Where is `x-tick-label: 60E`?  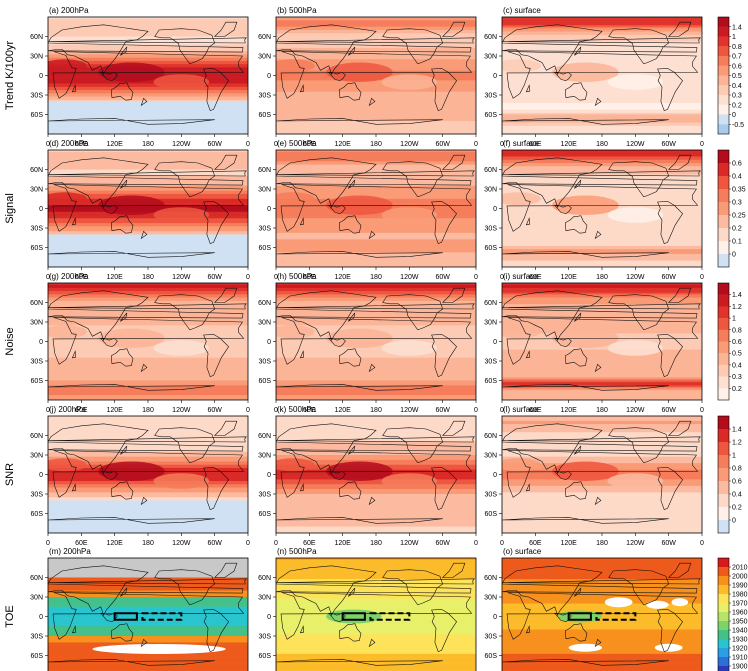 x-tick-label: 60E is located at coordinates (309, 144).